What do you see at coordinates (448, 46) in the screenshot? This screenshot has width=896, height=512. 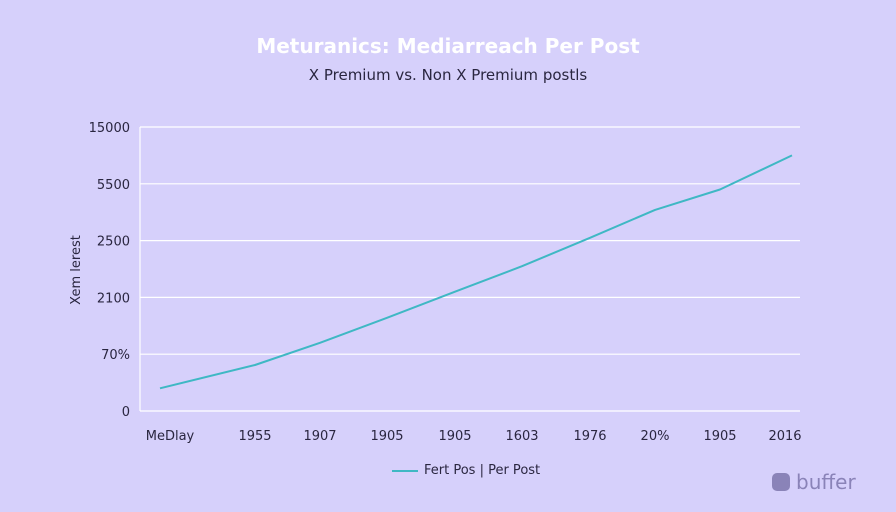 I see `chart-title: Meturanics: Mediarreach Per Post` at bounding box center [448, 46].